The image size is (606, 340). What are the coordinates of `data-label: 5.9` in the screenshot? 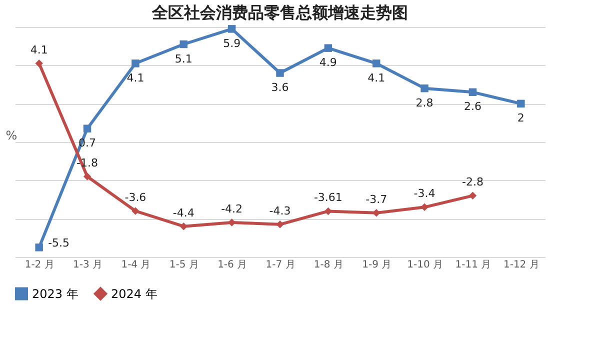 It's located at (232, 43).